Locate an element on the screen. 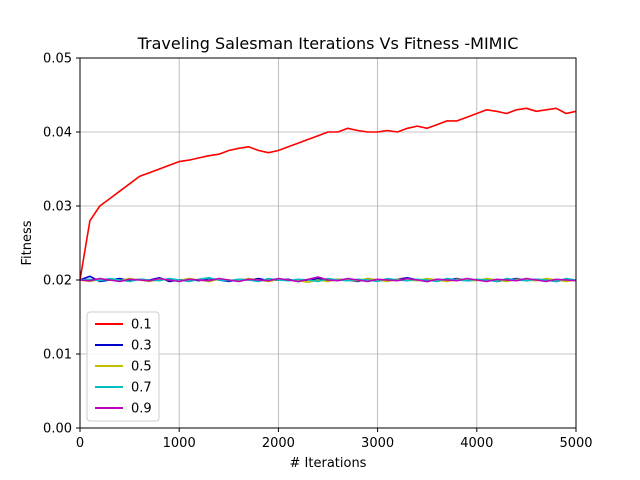 This screenshot has width=640, height=480. legend-label: 0.7 is located at coordinates (141, 388).